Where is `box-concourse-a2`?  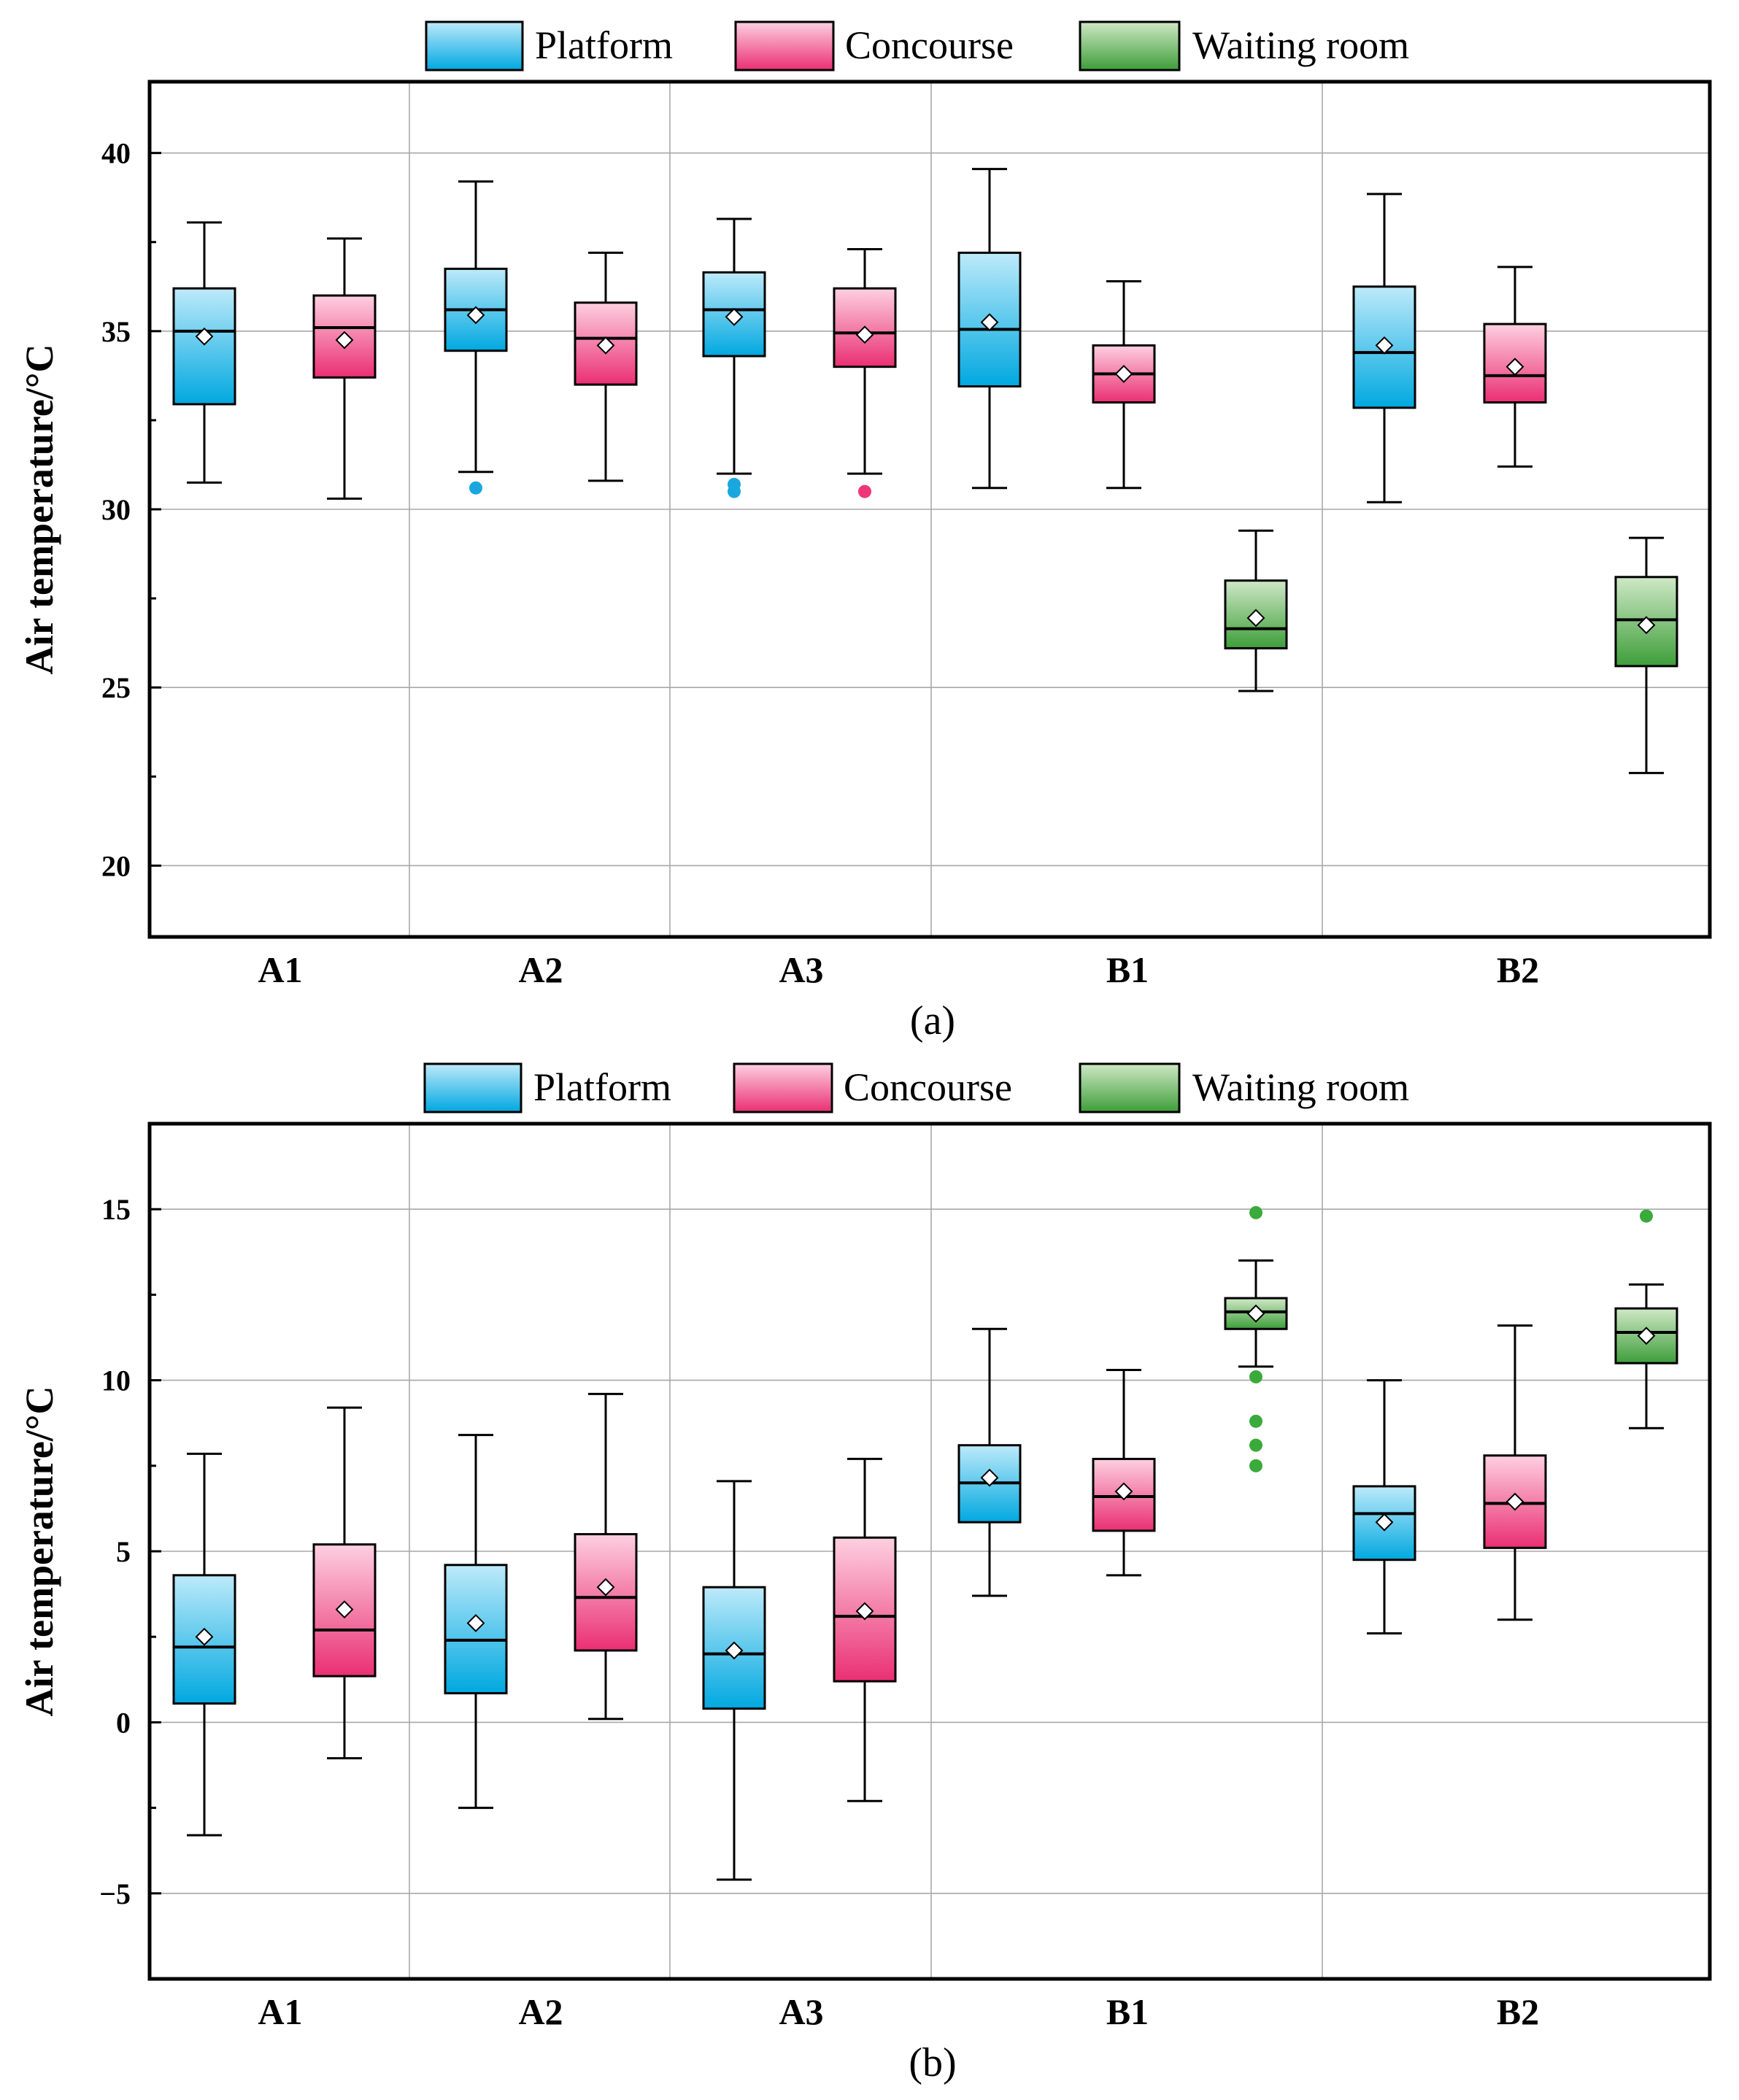
box-concourse-a2 is located at coordinates (606, 366).